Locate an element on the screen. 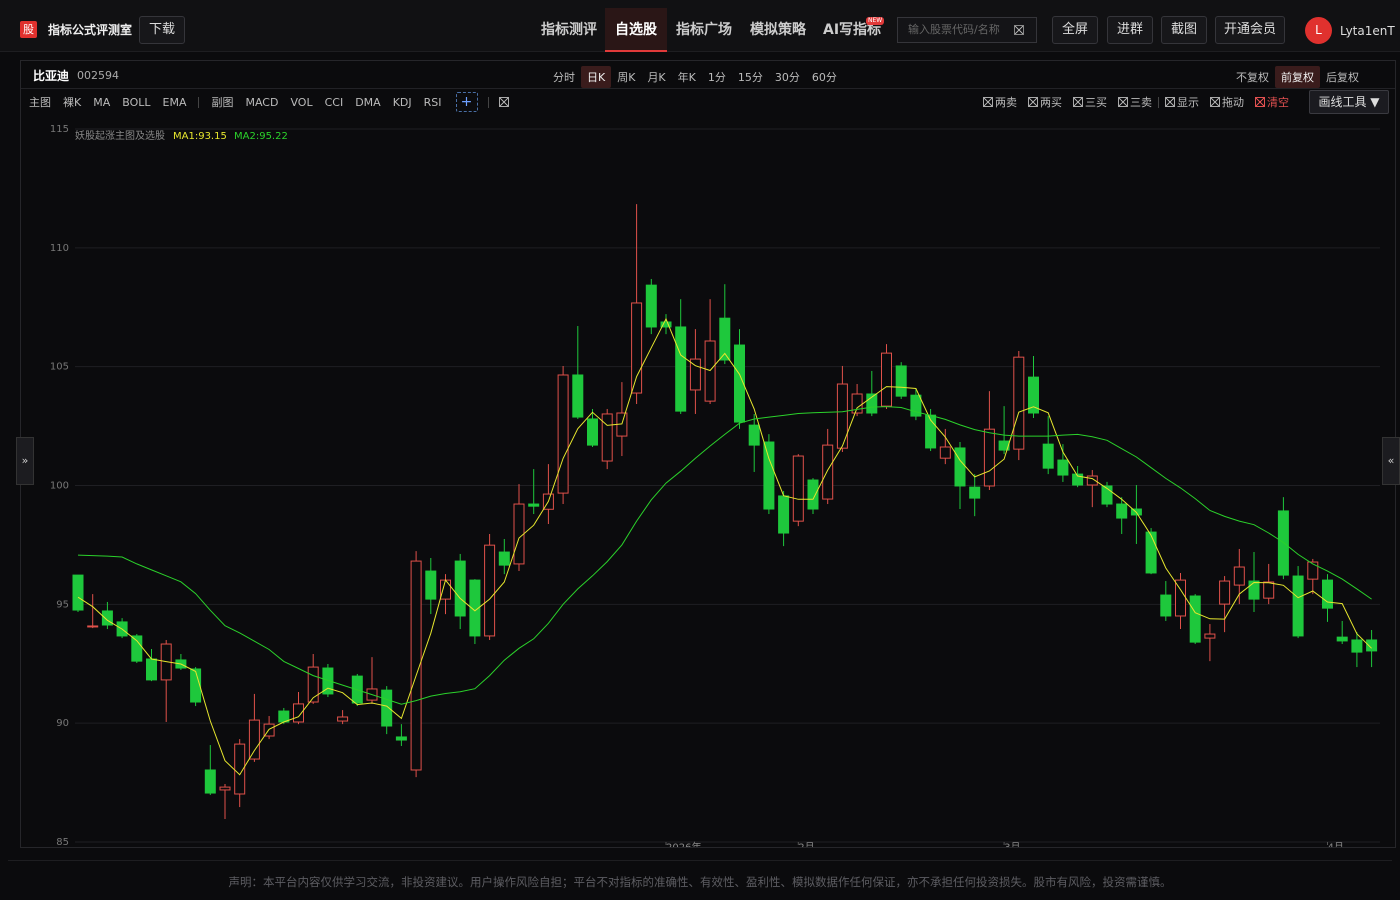  y-tick-label: 110 is located at coordinates (59, 248).